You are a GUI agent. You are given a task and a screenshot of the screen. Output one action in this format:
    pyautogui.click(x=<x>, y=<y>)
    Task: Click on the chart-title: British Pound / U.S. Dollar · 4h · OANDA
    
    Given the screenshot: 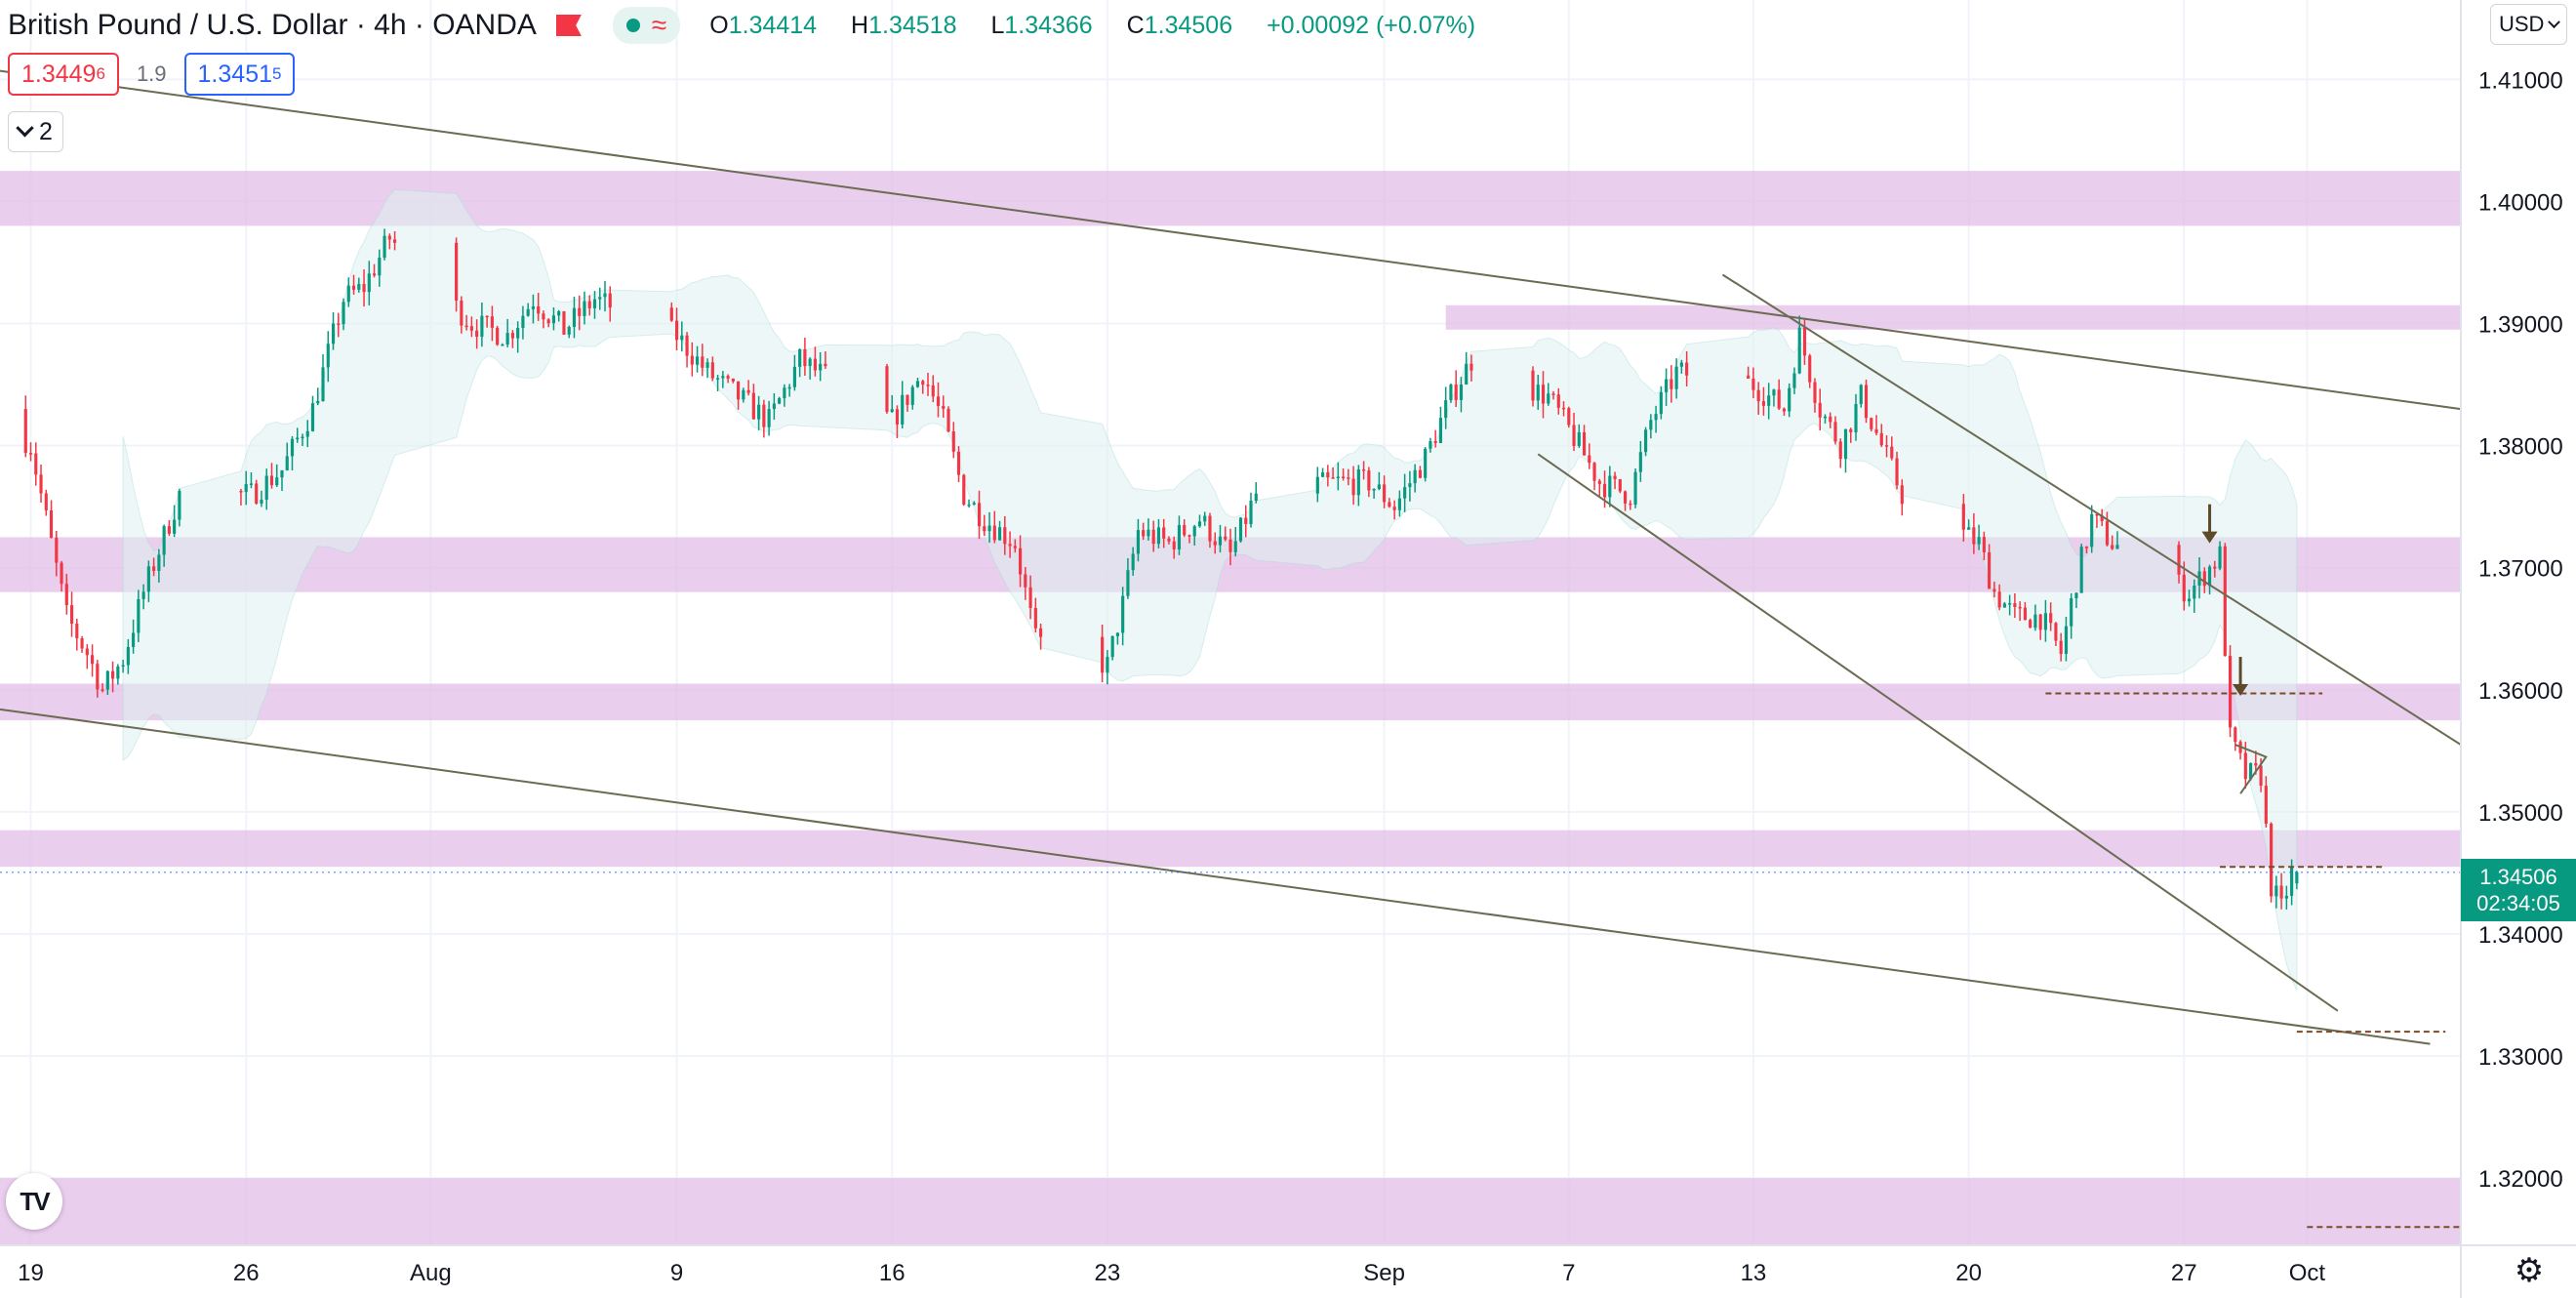 What is the action you would take?
    pyautogui.click(x=272, y=25)
    